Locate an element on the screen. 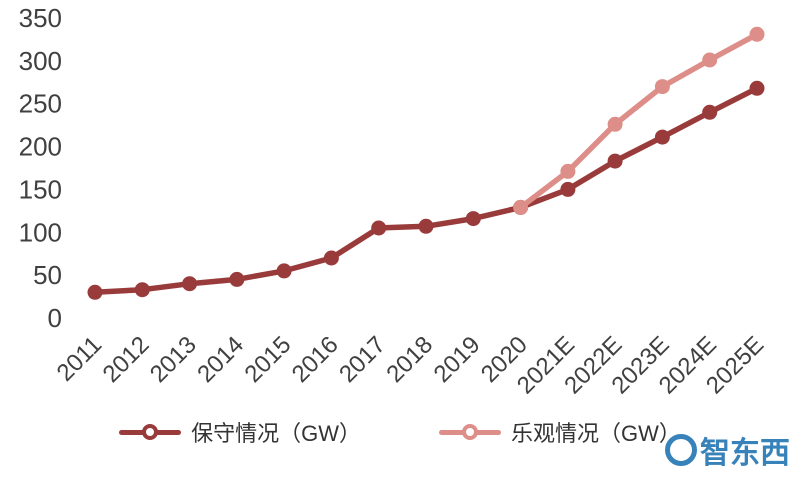  legend-item-conservative: 保守情况（GW） is located at coordinates (240, 432).